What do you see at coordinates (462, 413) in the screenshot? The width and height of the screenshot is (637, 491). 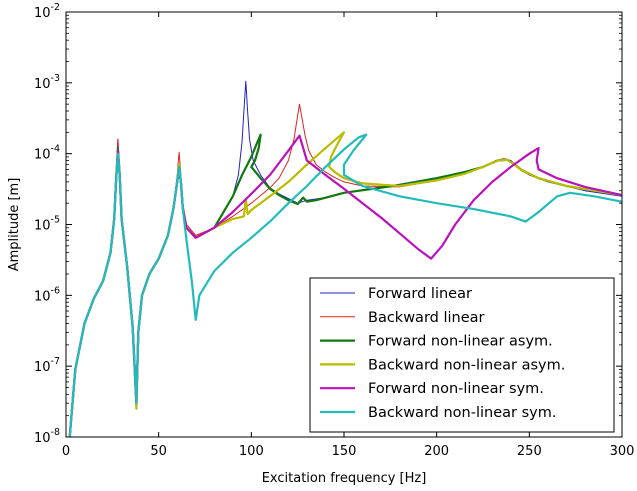 I see `legend-entry-label: Backward non-linear sym.` at bounding box center [462, 413].